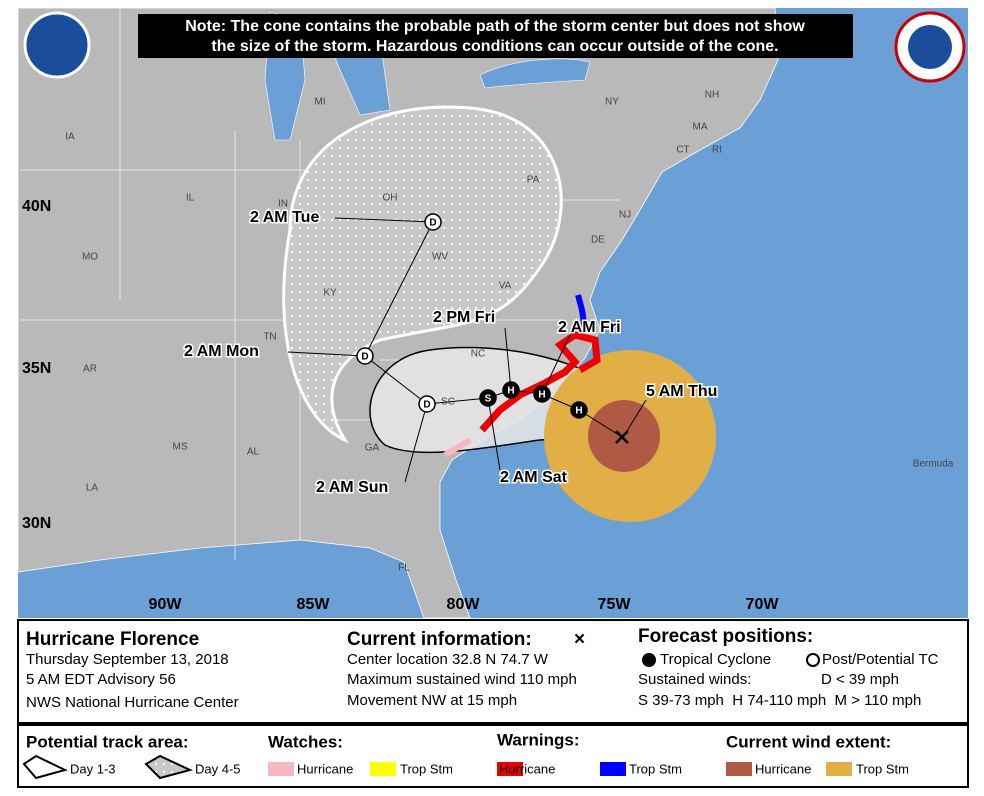 Image resolution: width=984 pixels, height=796 pixels. Describe the element at coordinates (218, 768) in the screenshot. I see `legend-label: Day 4-5` at that location.